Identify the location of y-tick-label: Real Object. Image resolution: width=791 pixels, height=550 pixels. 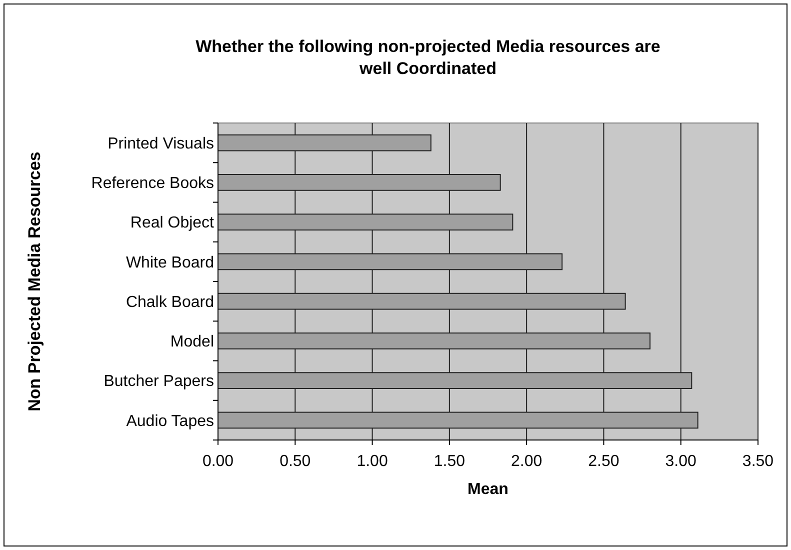
(172, 223).